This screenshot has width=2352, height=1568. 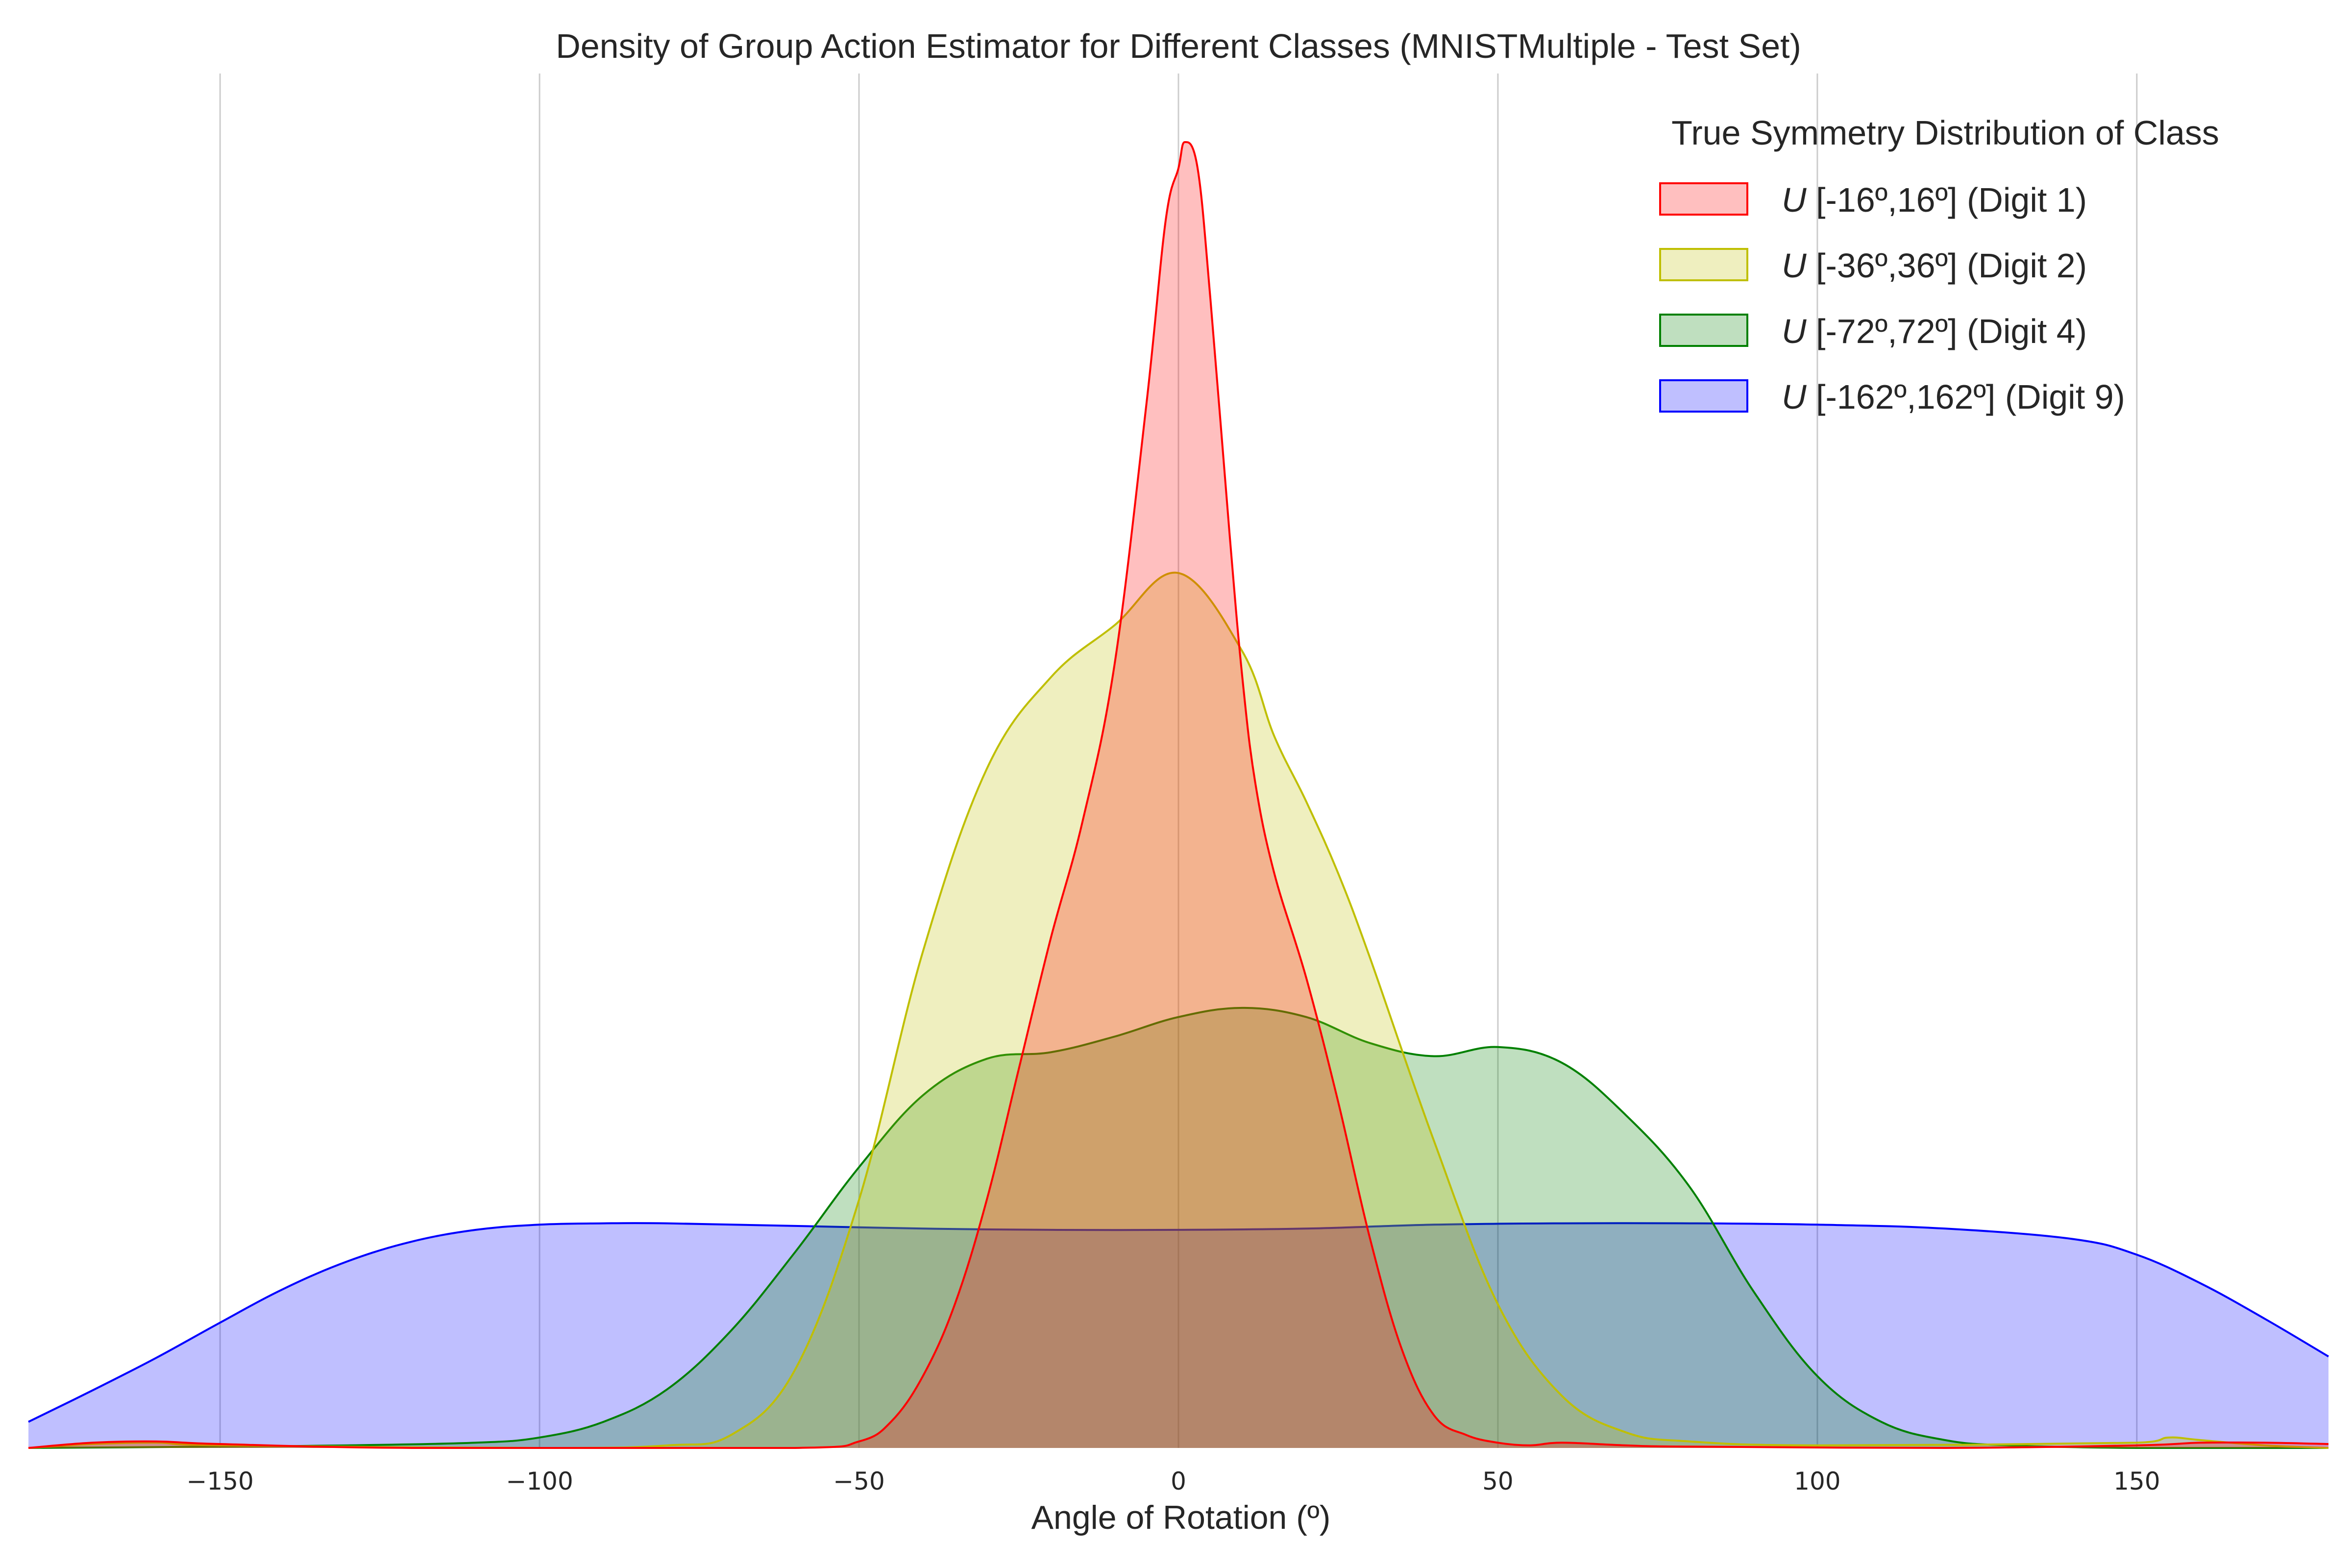 What do you see at coordinates (2136, 1481) in the screenshot?
I see `x-tick-label: 150` at bounding box center [2136, 1481].